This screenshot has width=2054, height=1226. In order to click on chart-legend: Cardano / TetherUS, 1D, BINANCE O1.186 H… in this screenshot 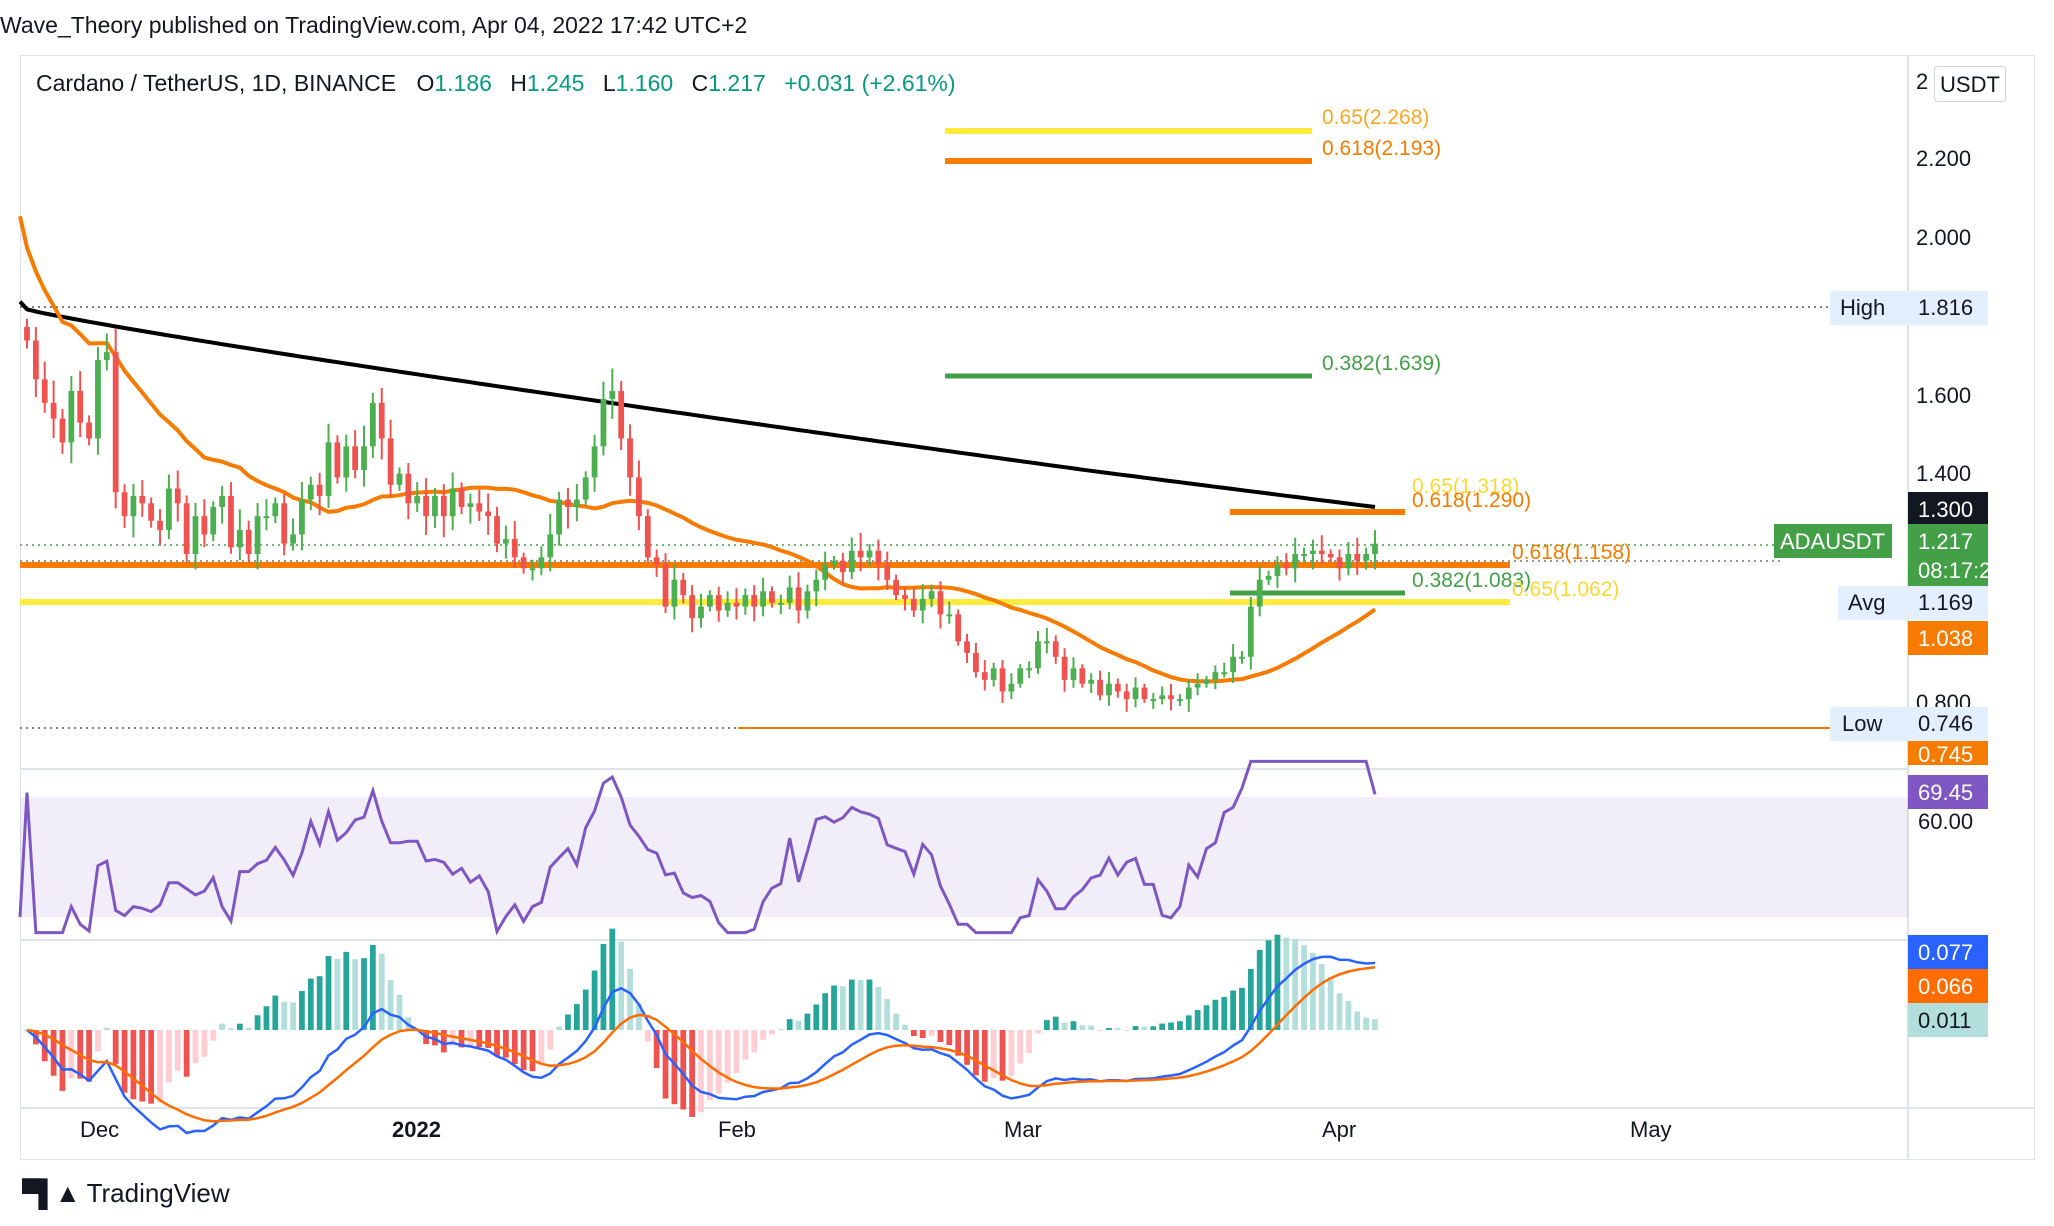, I will do `click(496, 83)`.